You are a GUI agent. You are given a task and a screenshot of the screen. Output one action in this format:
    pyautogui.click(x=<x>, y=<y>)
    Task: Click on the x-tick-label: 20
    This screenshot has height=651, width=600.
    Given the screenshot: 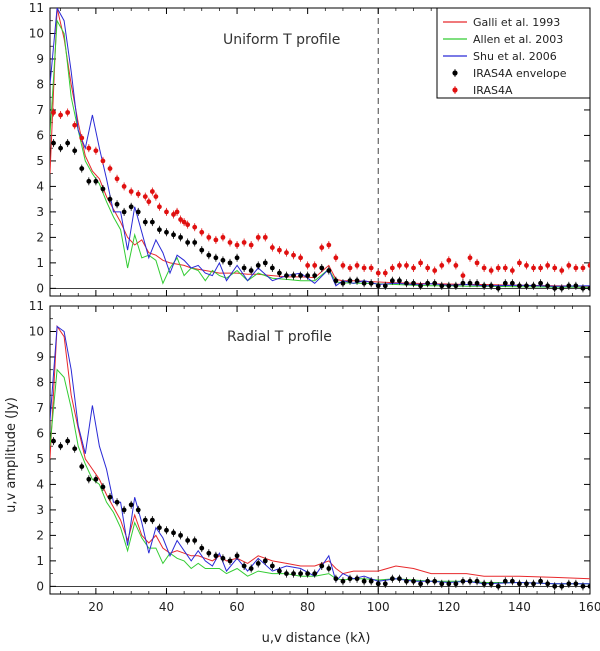 What is the action you would take?
    pyautogui.click(x=95, y=607)
    